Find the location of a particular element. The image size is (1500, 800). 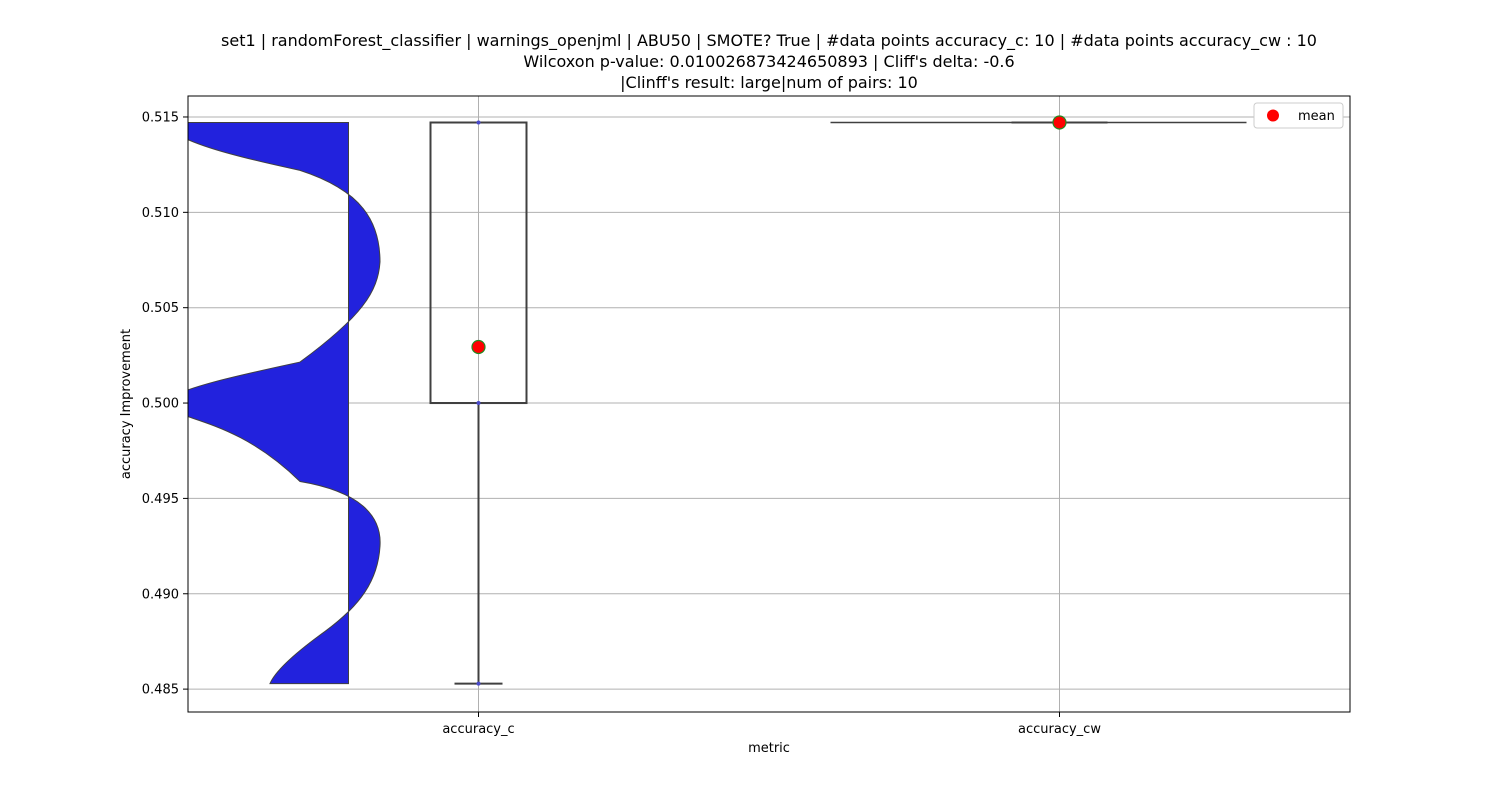

y-tick-label: 0.505 is located at coordinates (160, 308).